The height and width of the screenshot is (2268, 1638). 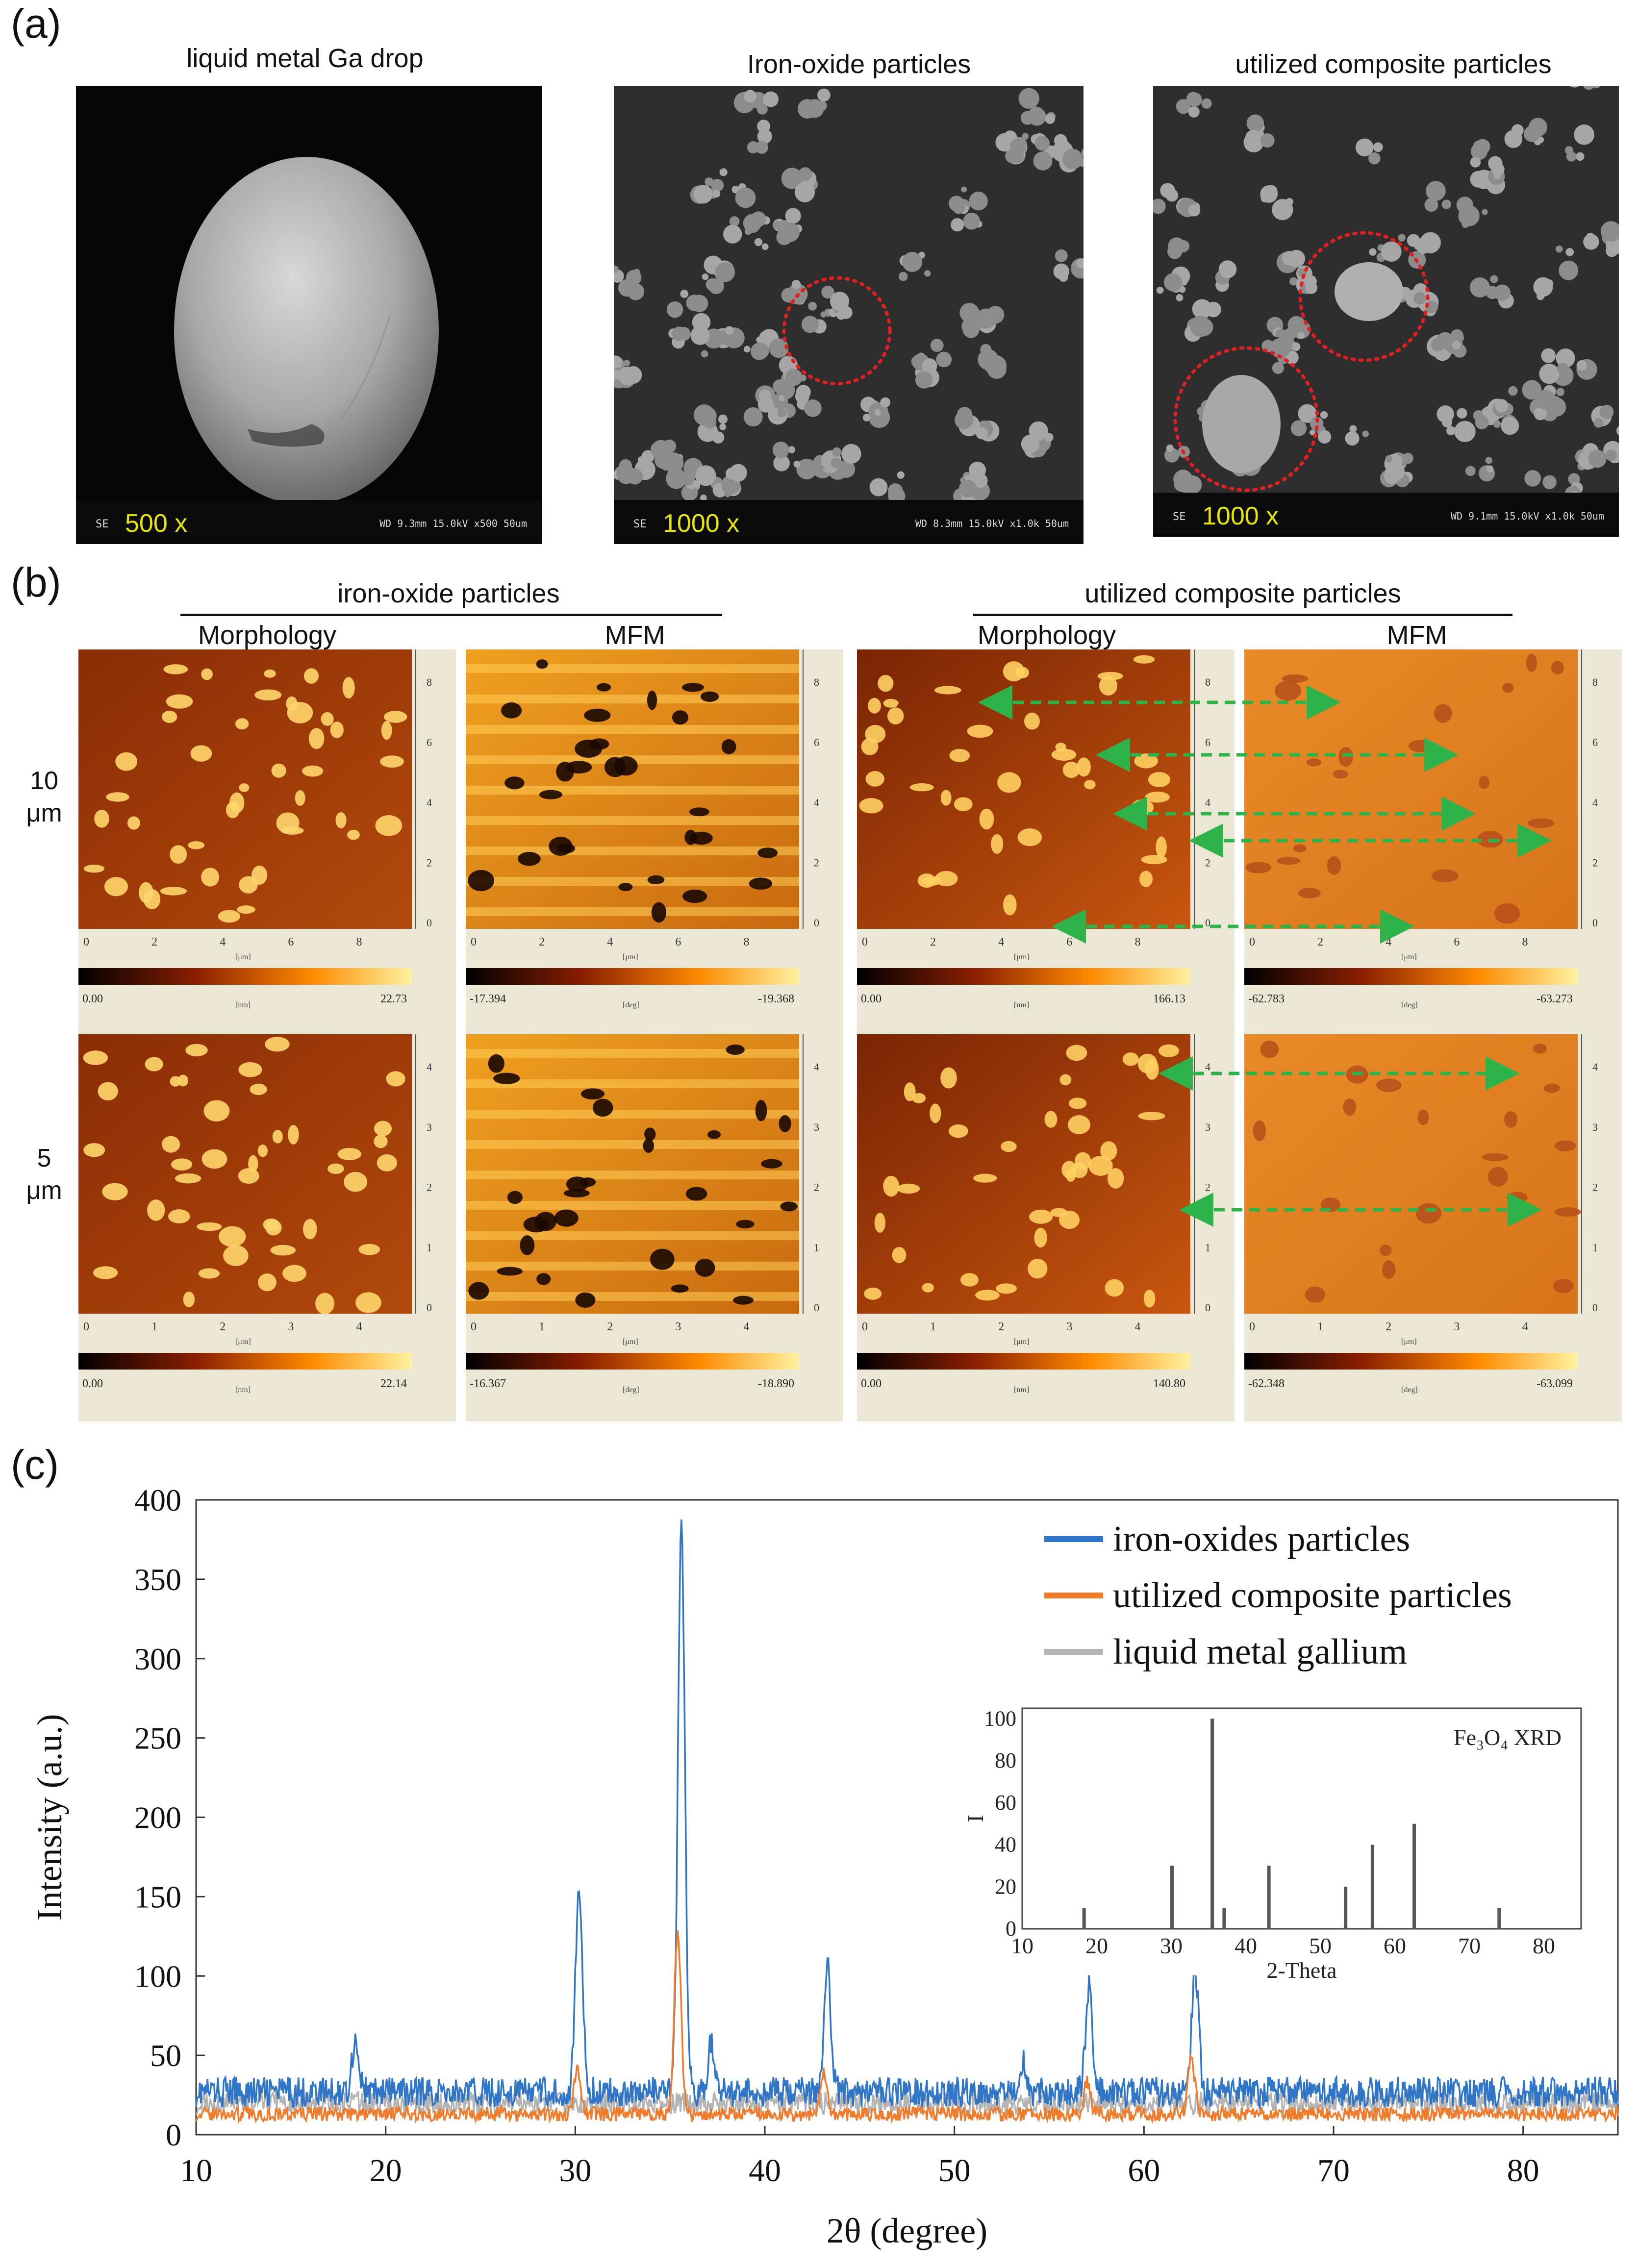 I want to click on afm-x-tick: 6, so click(x=1069, y=942).